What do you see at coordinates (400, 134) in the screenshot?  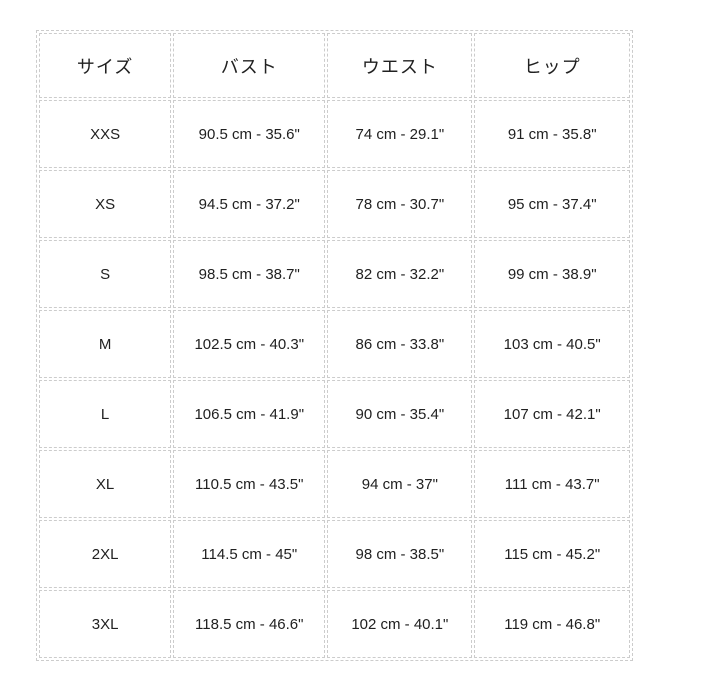 I see `waist-cell: 74 cm - 29.1"` at bounding box center [400, 134].